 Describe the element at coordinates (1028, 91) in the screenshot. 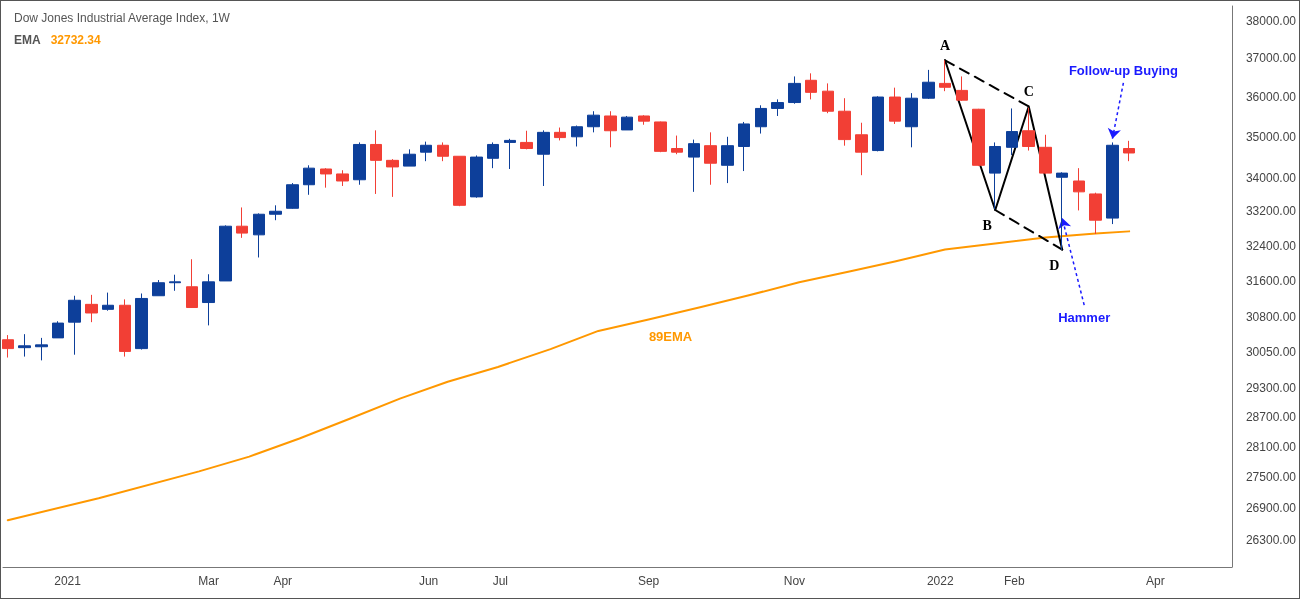

I see `annotation: C` at that location.